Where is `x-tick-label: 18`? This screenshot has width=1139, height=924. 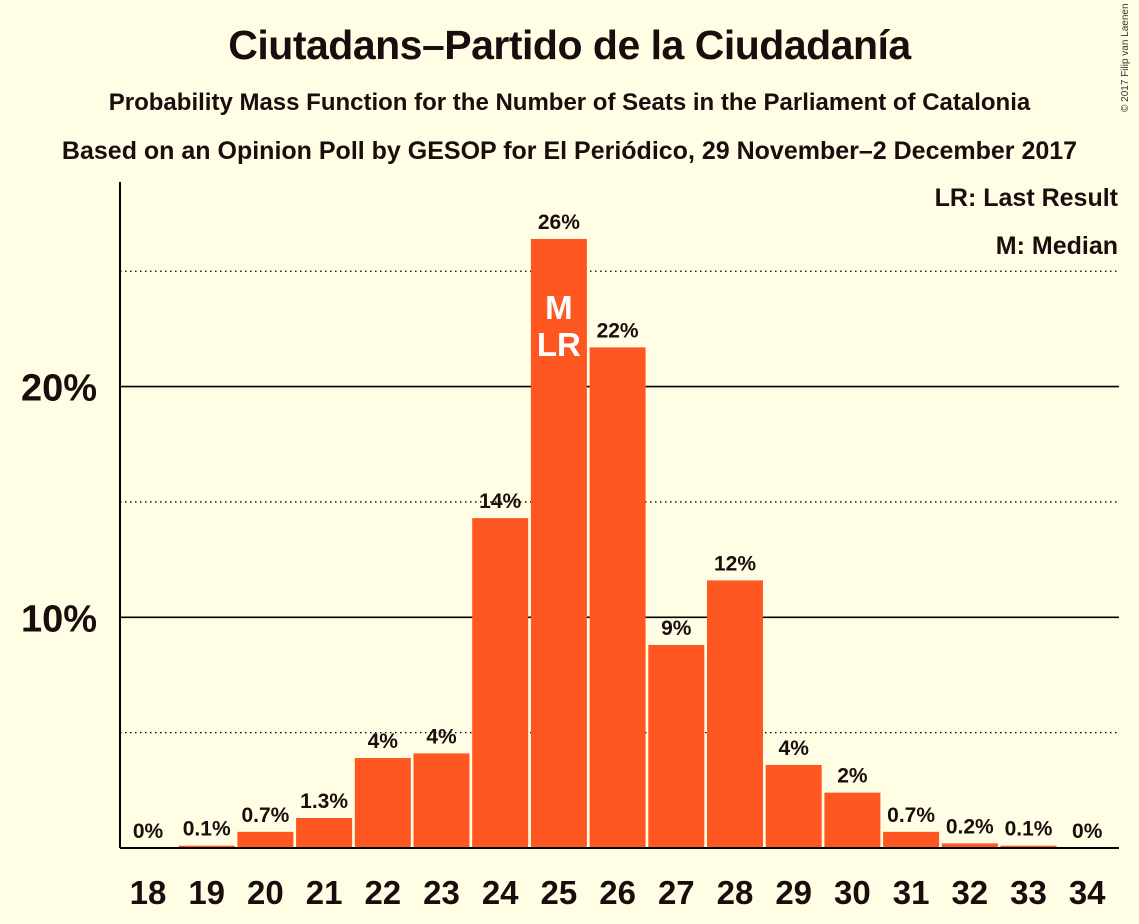 x-tick-label: 18 is located at coordinates (148, 892).